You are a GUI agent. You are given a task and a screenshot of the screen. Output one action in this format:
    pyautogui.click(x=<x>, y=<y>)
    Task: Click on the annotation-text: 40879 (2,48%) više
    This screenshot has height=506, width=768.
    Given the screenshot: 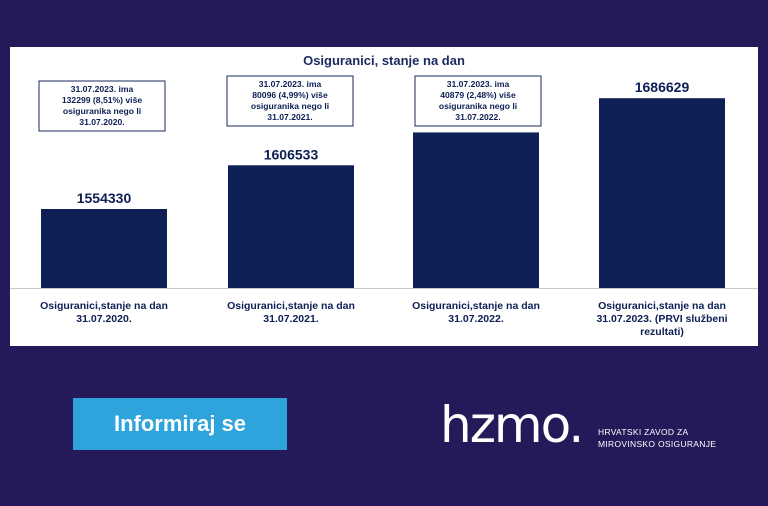 What is the action you would take?
    pyautogui.click(x=478, y=95)
    